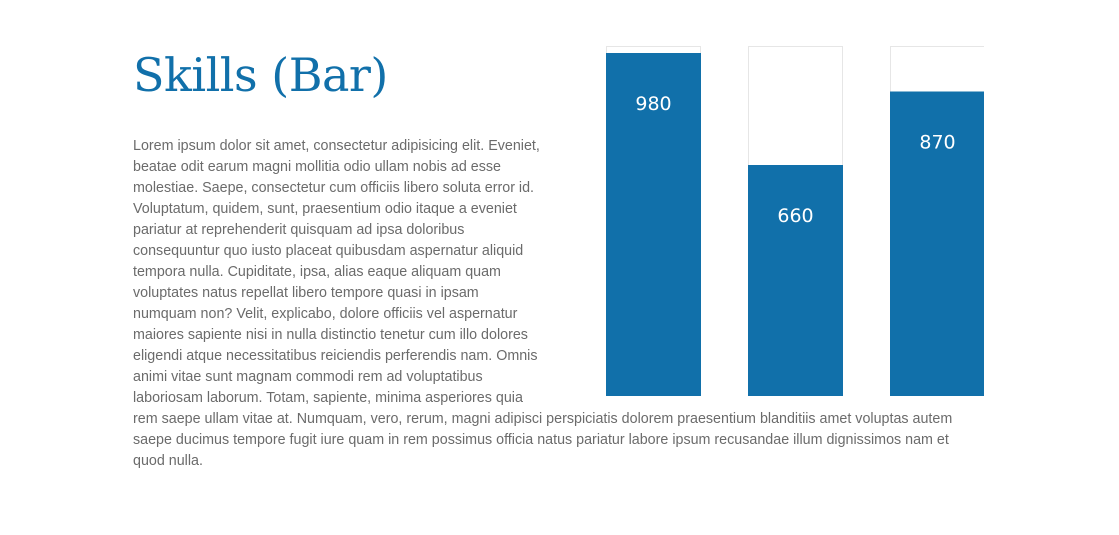 This screenshot has width=1119, height=535. I want to click on bar-value-label-2: 870, so click(937, 143).